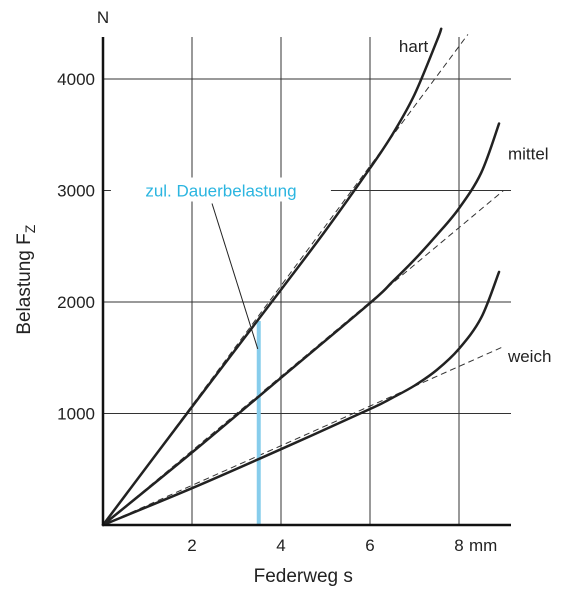  Describe the element at coordinates (458, 545) in the screenshot. I see `x-tick-label-8: 8` at that location.